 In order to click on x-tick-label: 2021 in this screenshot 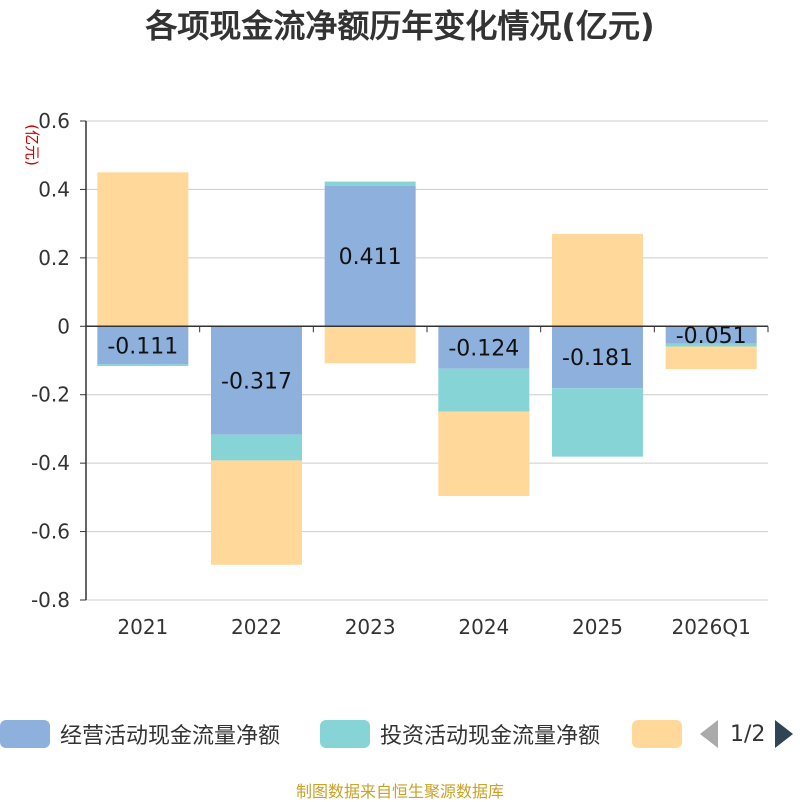, I will do `click(142, 627)`.